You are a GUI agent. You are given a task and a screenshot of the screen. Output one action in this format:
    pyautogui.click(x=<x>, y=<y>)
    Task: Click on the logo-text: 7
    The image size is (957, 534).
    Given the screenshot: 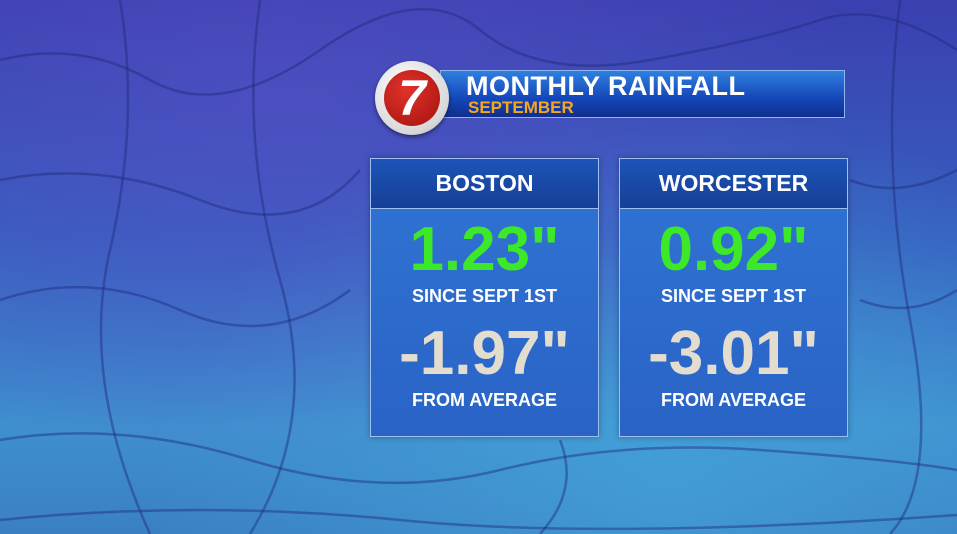 What is the action you would take?
    pyautogui.click(x=412, y=98)
    